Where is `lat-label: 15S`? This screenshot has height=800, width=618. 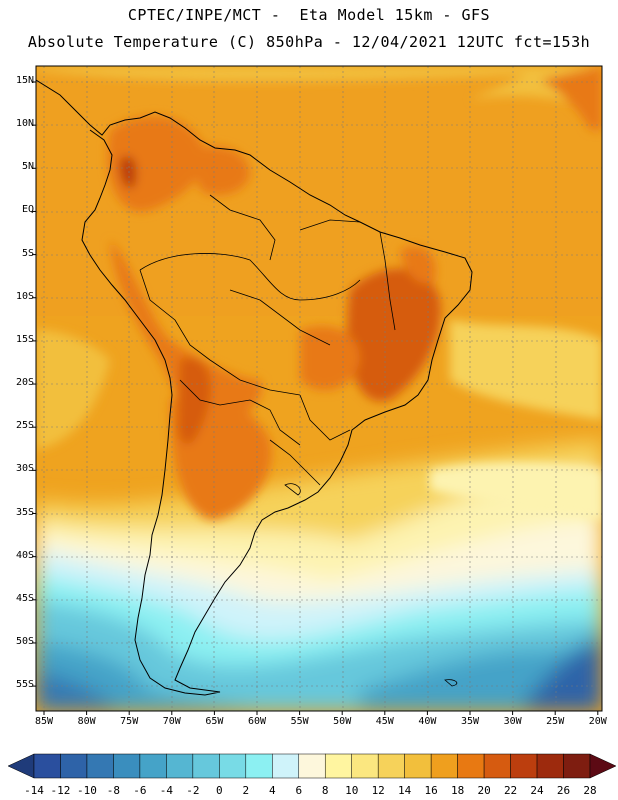 lat-label: 15S is located at coordinates (24, 339).